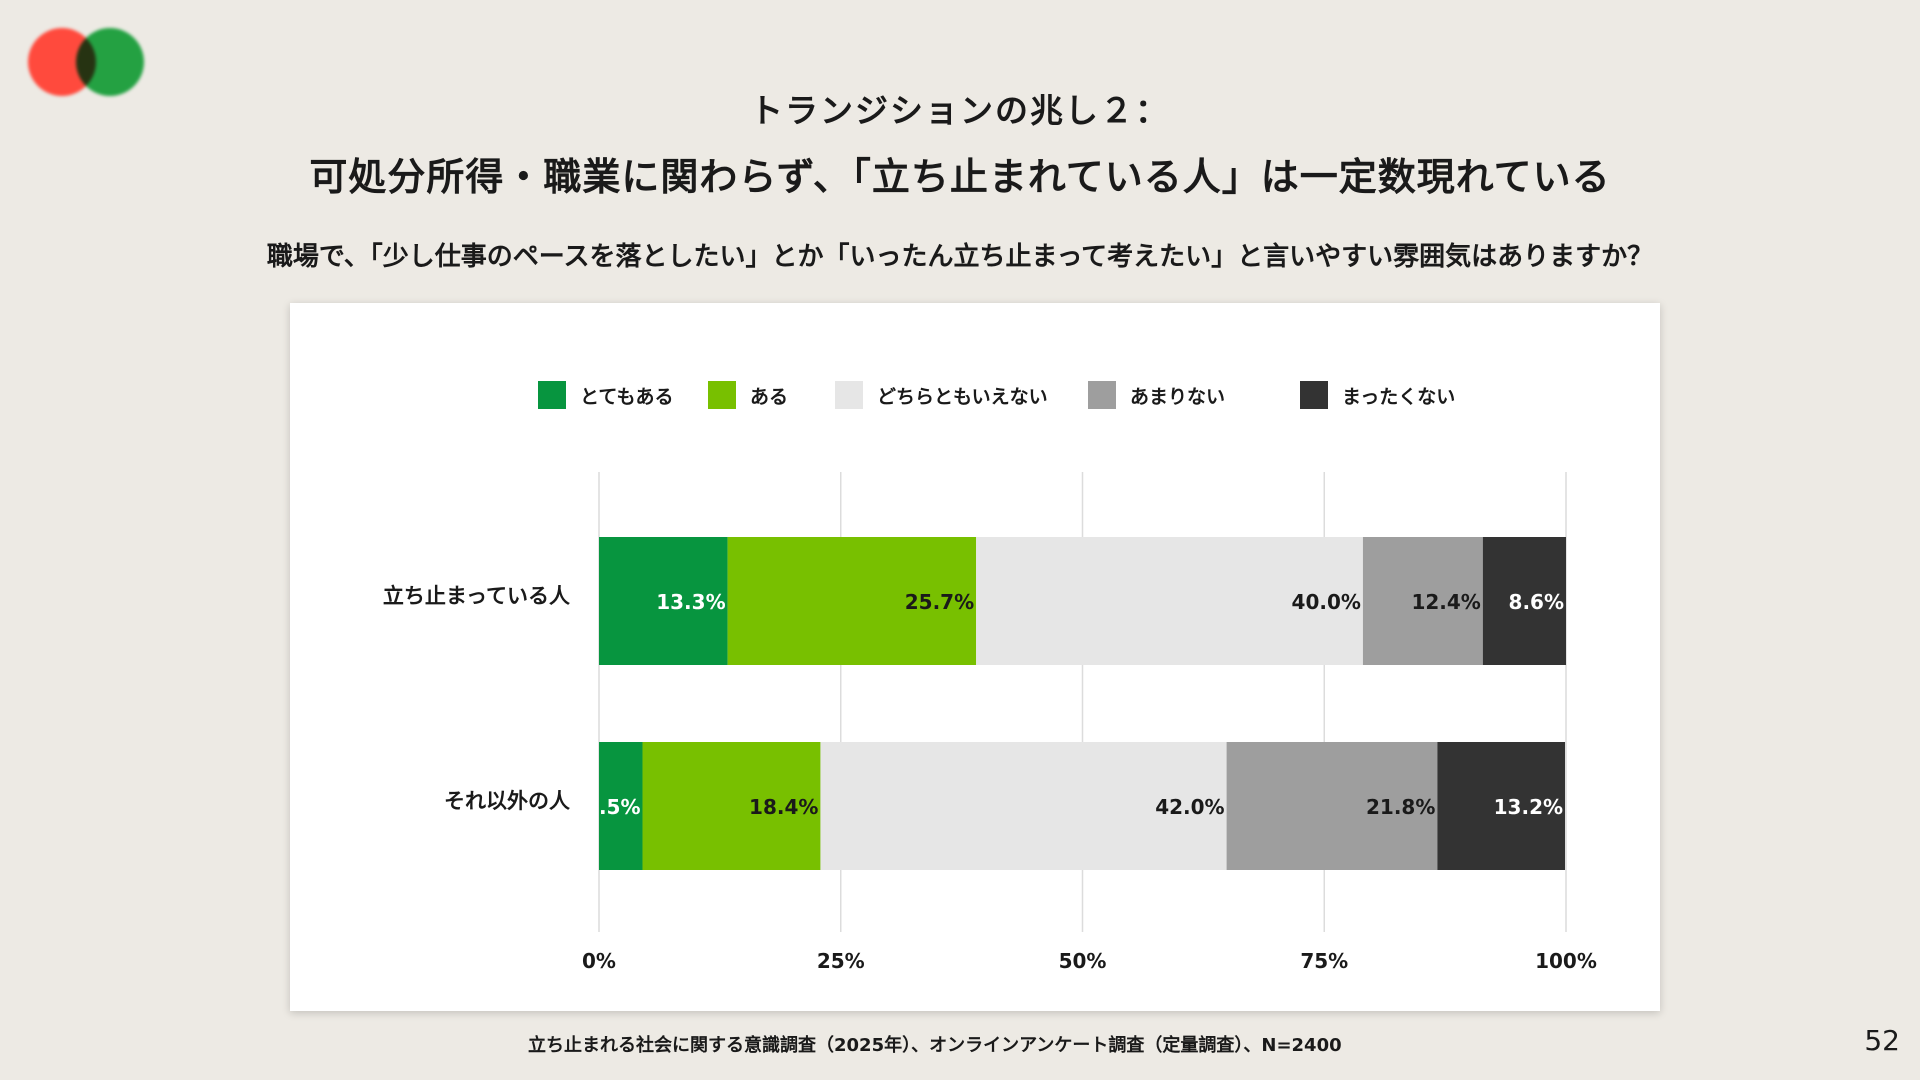 This screenshot has width=1920, height=1080. I want to click on data-label: 42.0%, so click(1189, 807).